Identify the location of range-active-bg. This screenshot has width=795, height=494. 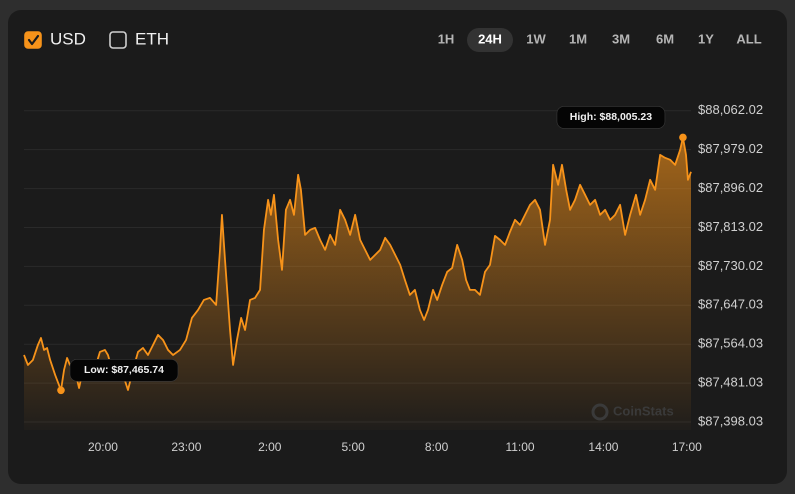
(490, 40).